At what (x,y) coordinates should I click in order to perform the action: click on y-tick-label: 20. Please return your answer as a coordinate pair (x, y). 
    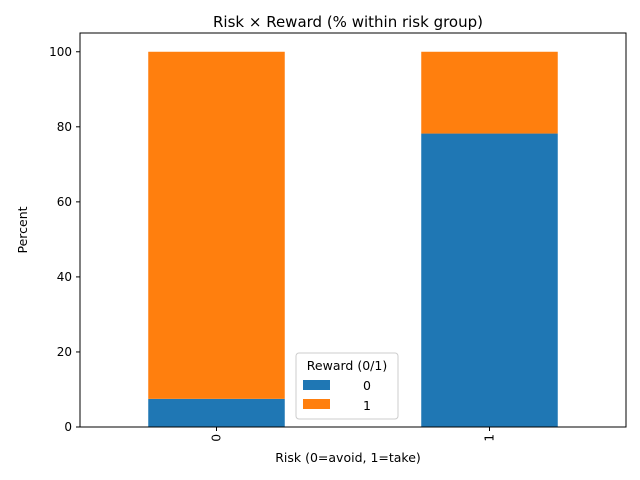
    Looking at the image, I should click on (64, 352).